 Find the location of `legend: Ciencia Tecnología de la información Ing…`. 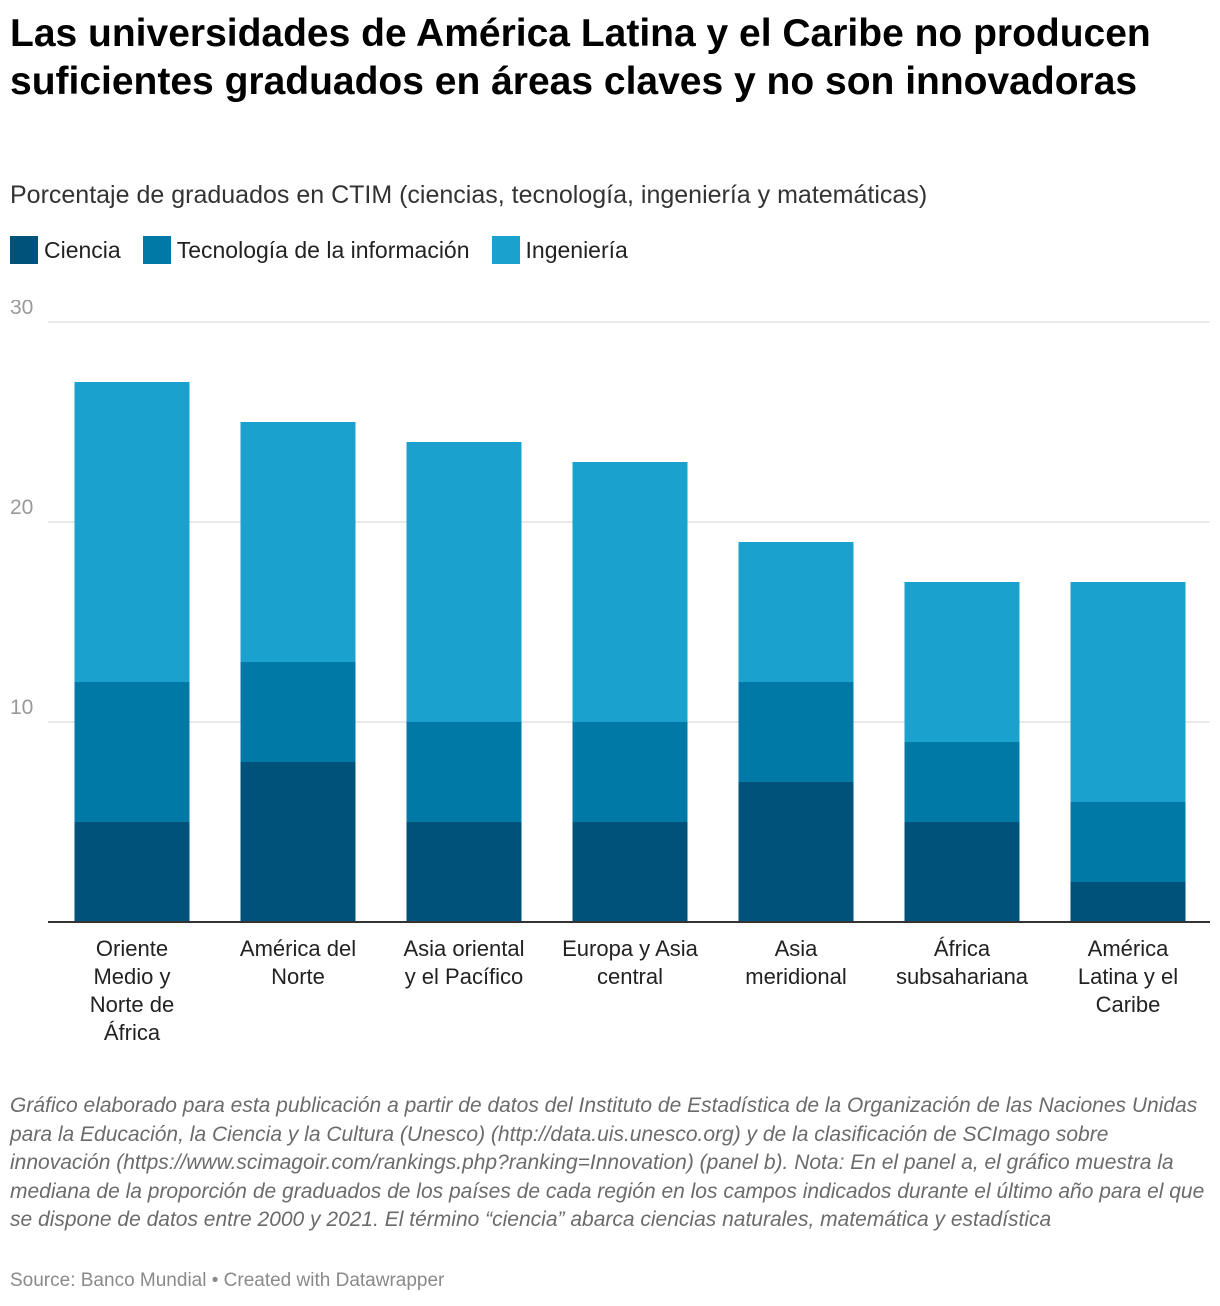

legend: Ciencia Tecnología de la información Ing… is located at coordinates (319, 250).